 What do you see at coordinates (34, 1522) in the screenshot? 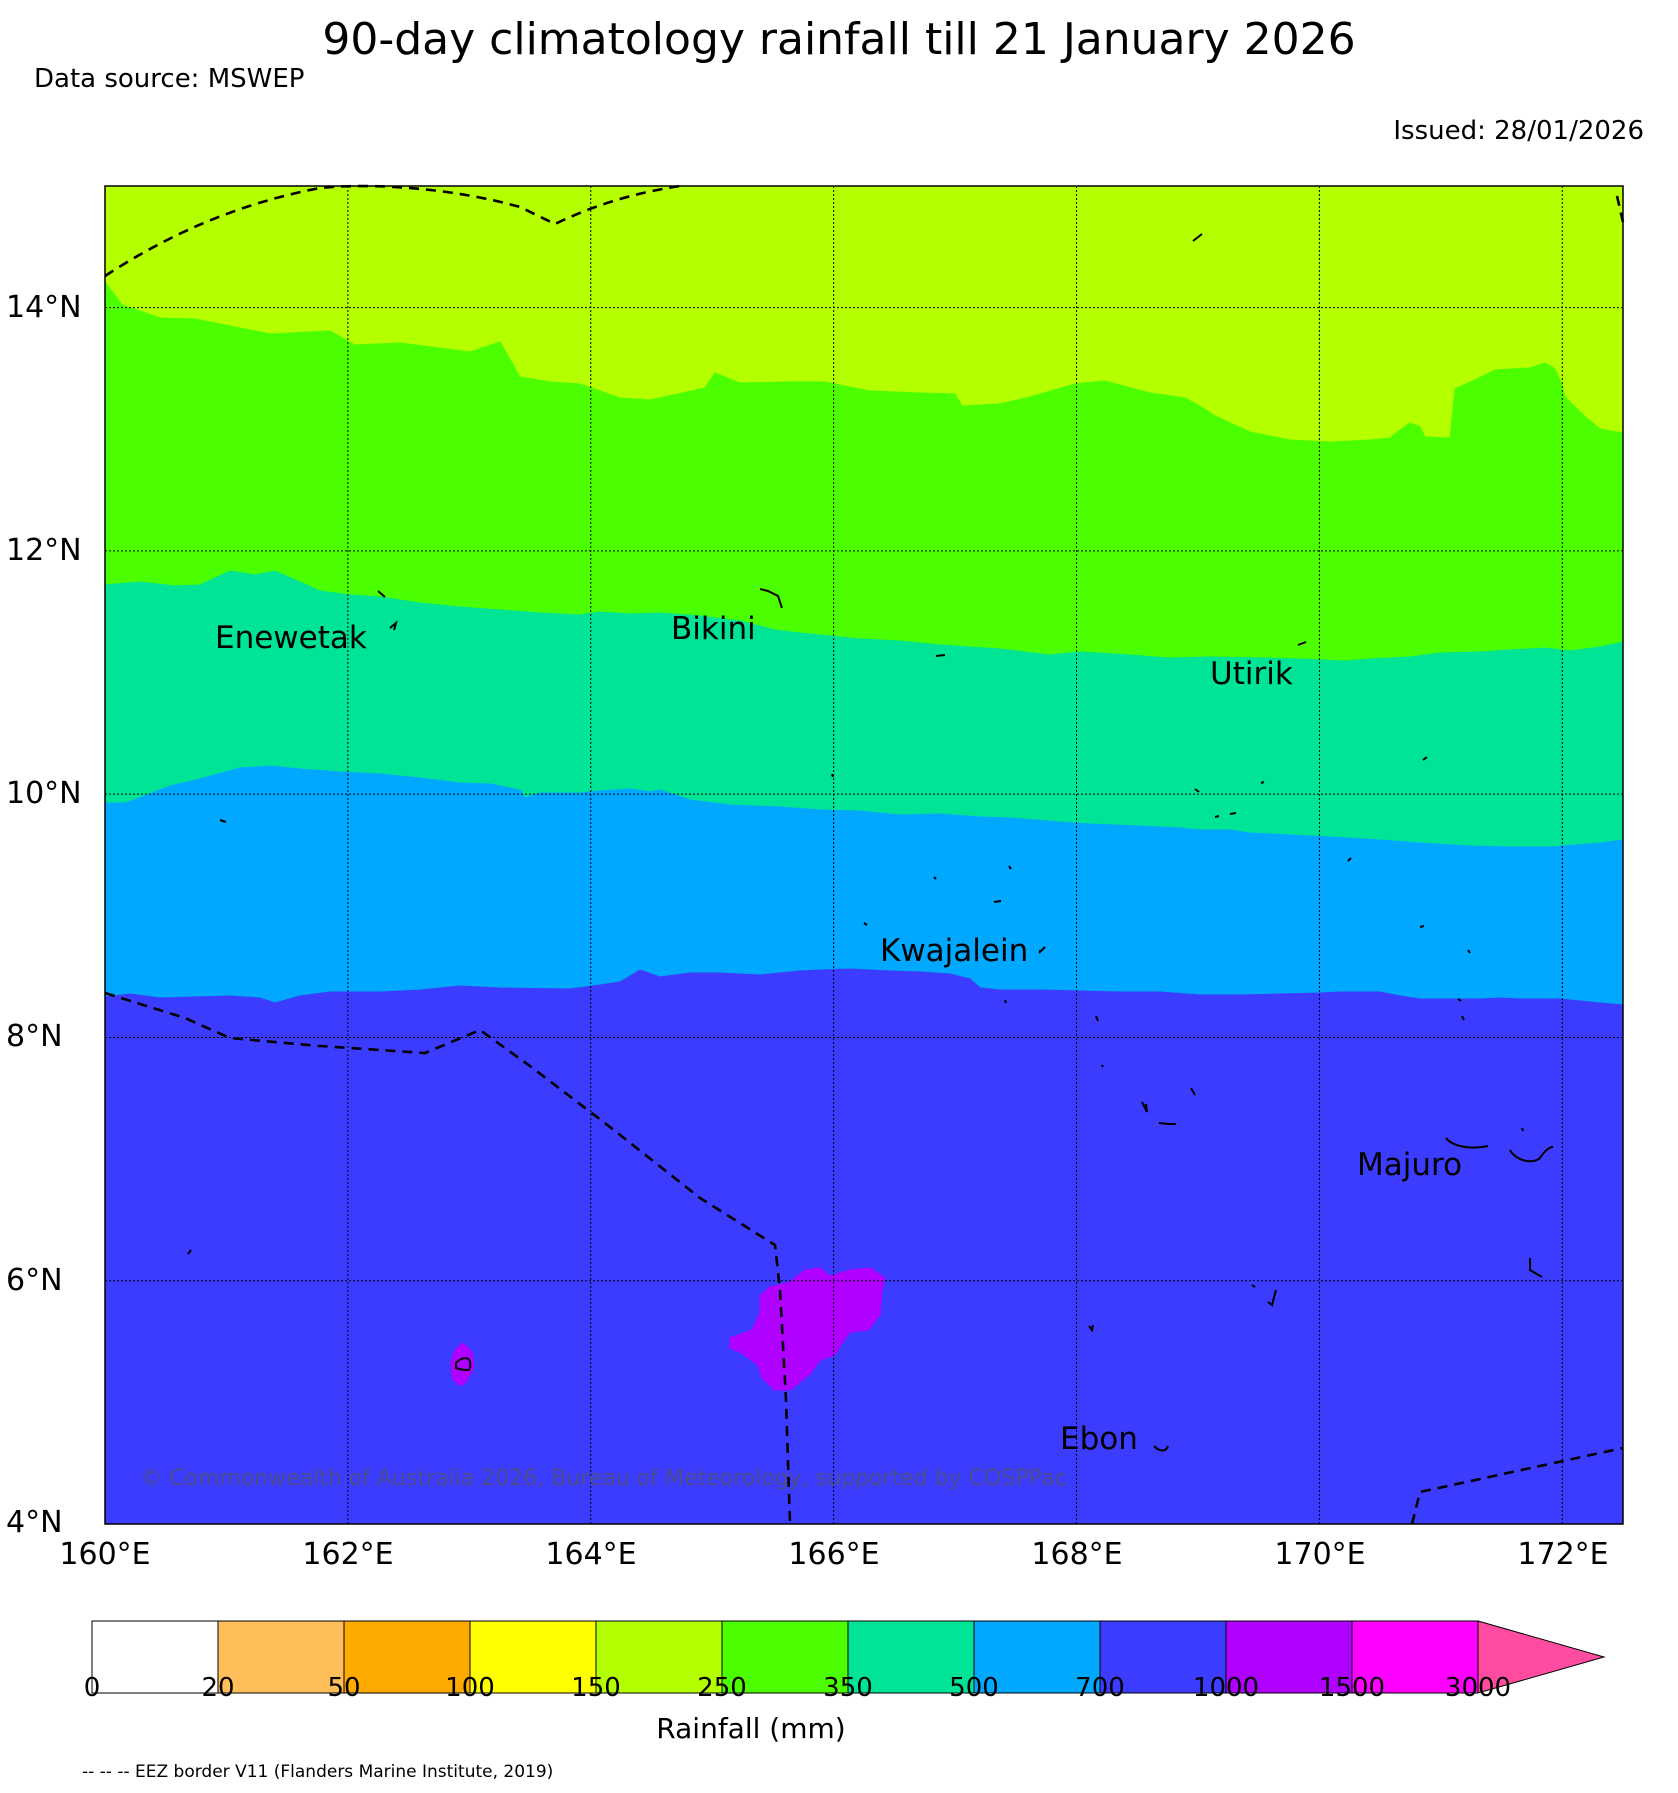
I see `lat-label-4: 4°N` at bounding box center [34, 1522].